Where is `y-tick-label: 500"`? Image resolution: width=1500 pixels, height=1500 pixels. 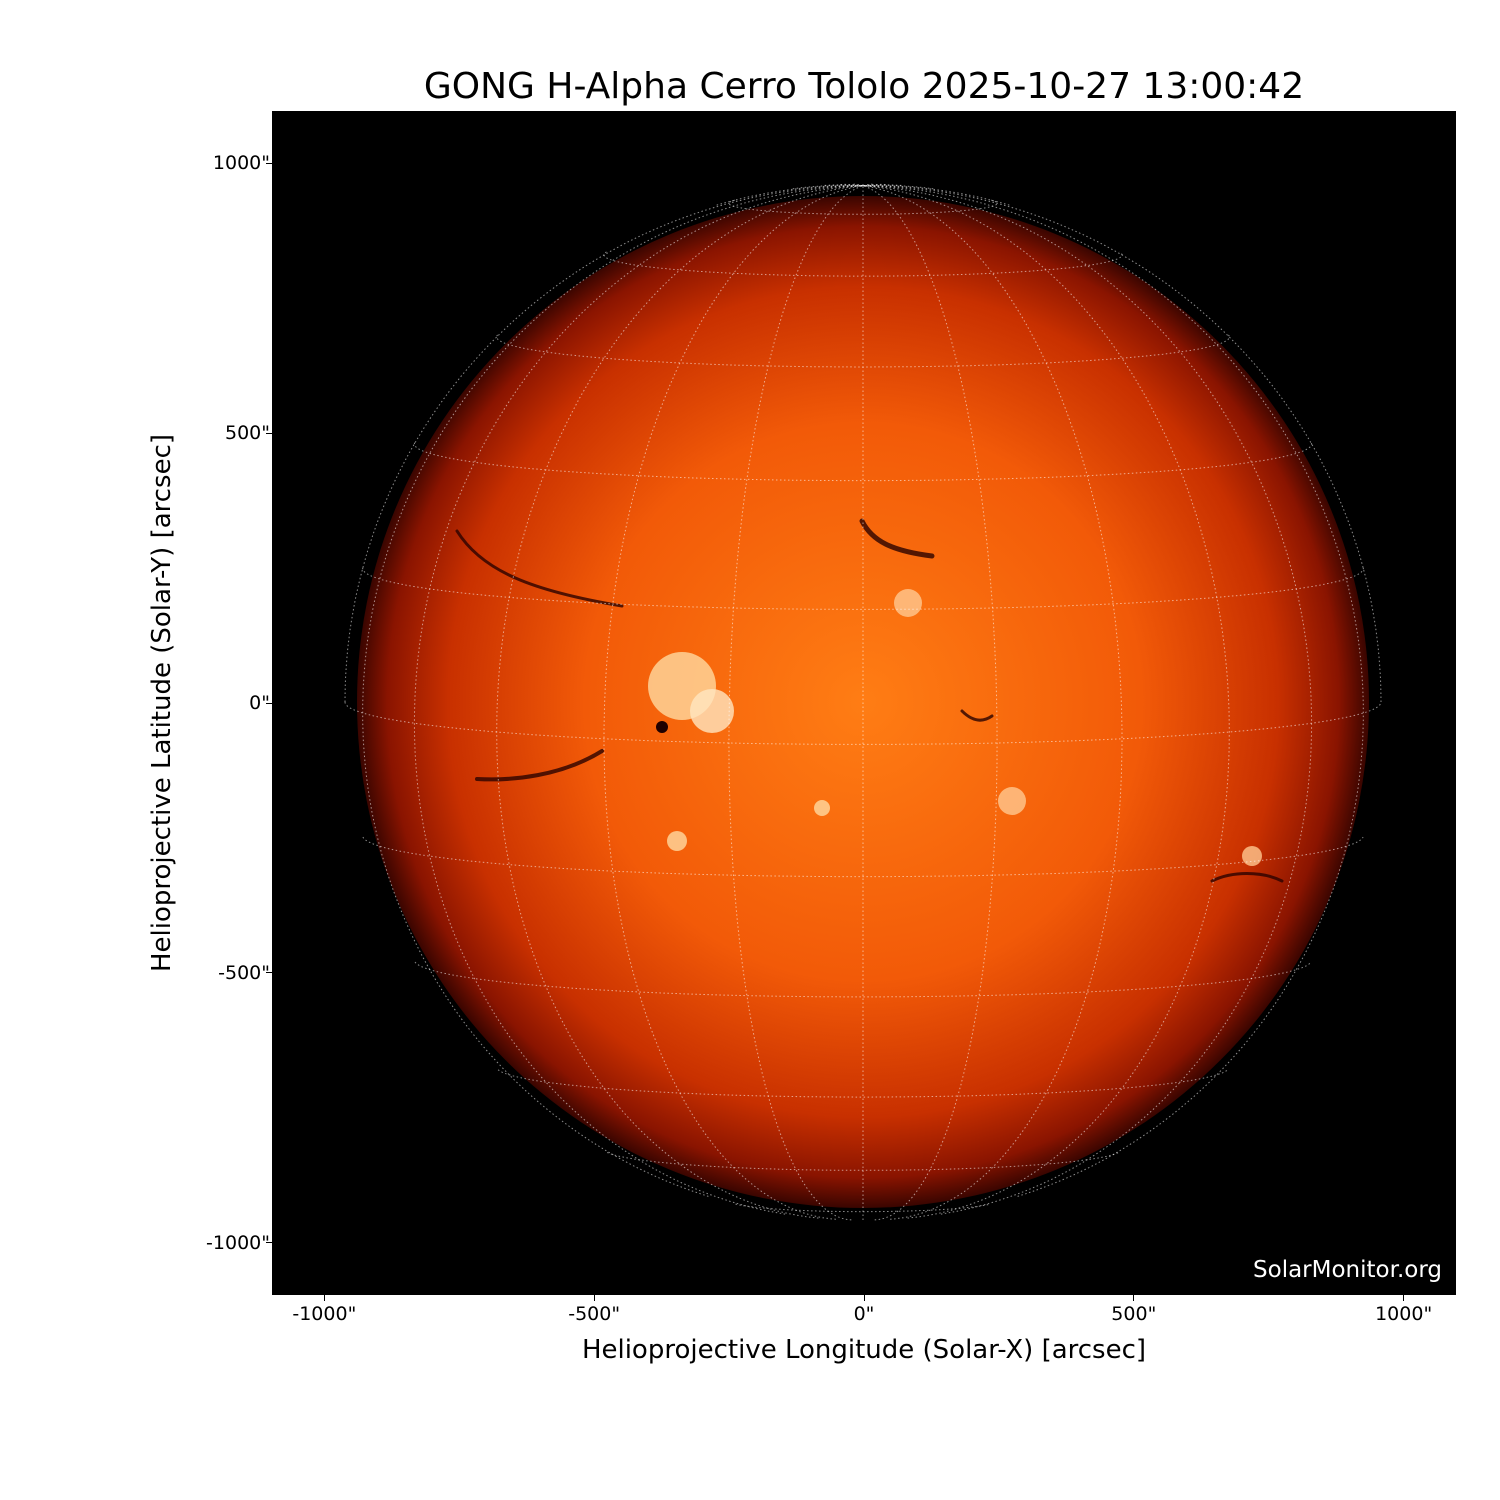 y-tick-label: 500" is located at coordinates (247, 433).